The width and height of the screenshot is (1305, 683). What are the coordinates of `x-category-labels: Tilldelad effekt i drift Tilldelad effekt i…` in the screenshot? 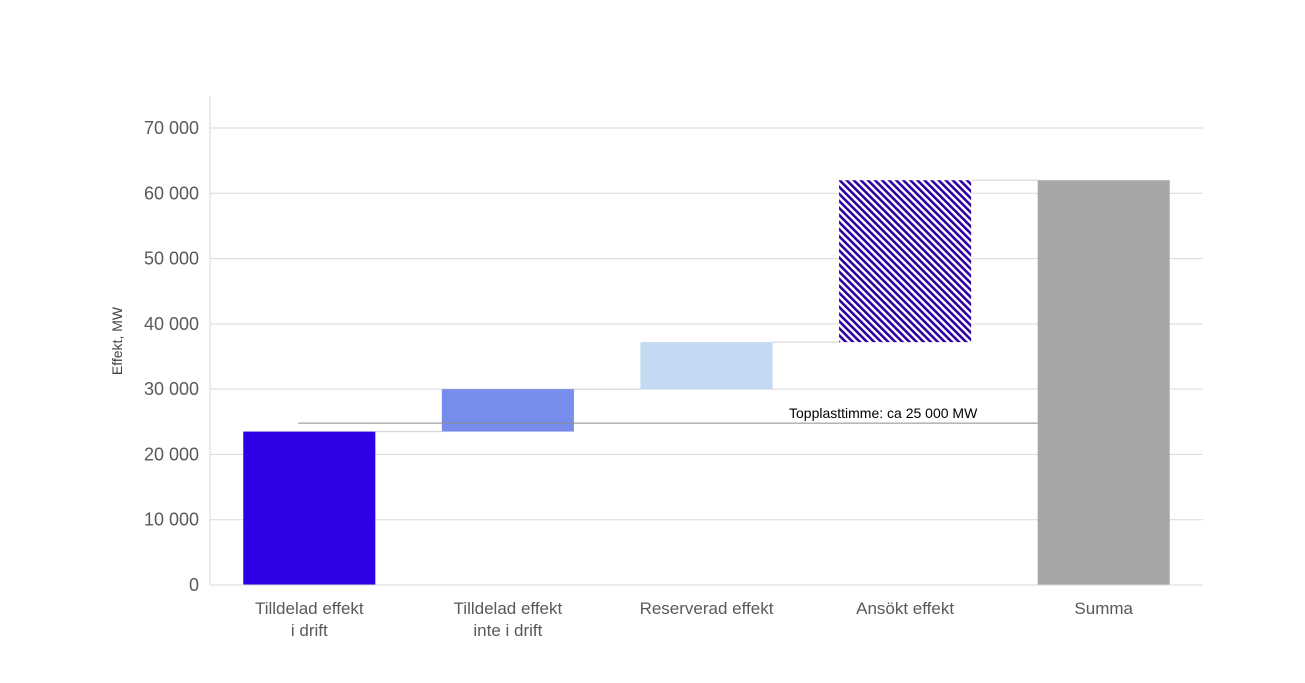 It's located at (694, 619).